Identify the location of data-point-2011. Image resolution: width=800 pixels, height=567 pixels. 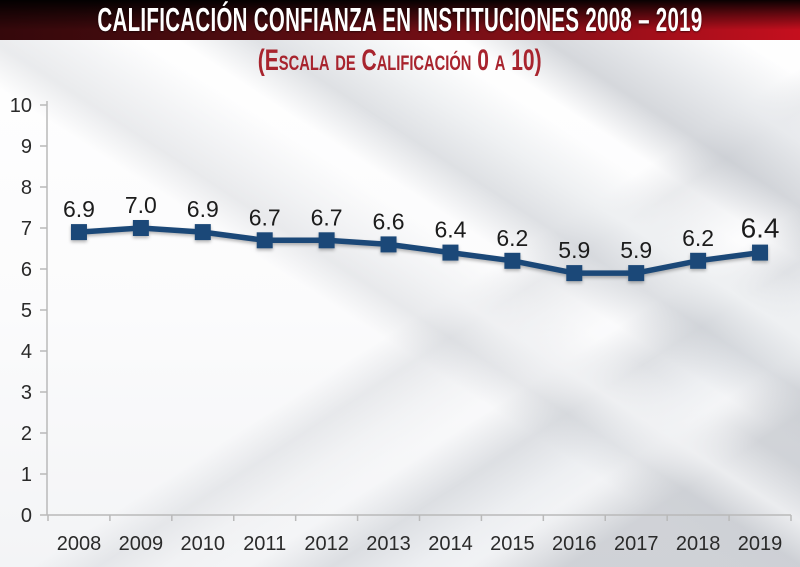
(264, 240).